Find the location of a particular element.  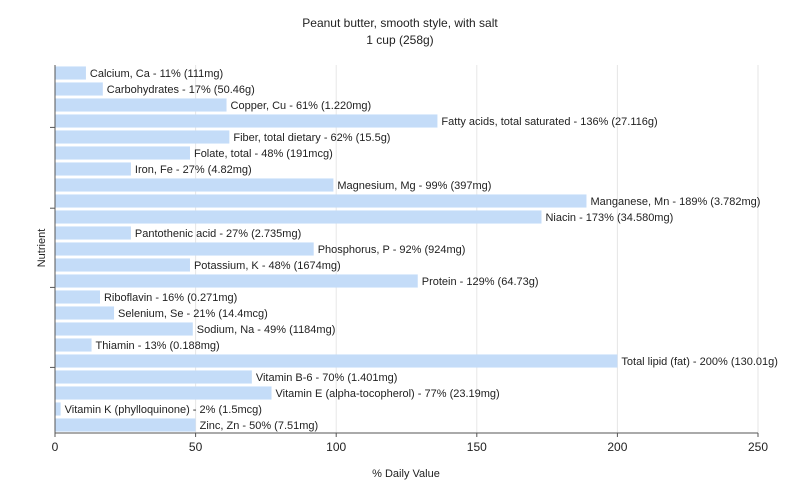

bar-label: Copper, Cu - 61% (1.220mg) is located at coordinates (301, 106).